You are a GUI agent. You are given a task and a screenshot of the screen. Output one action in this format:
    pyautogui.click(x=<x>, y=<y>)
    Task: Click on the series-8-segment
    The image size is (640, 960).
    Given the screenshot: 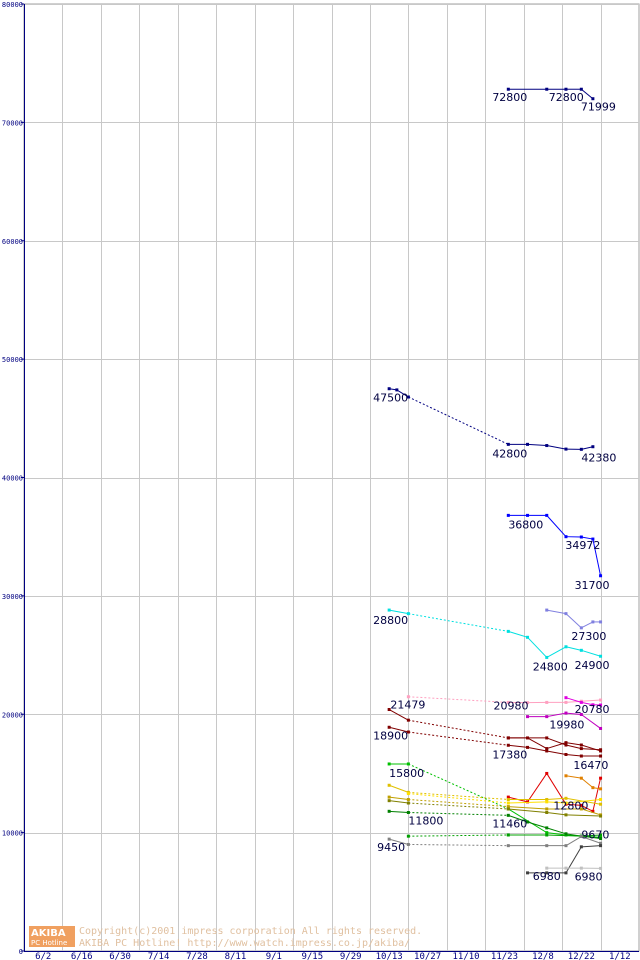 What is the action you would take?
    pyautogui.click(x=398, y=715)
    